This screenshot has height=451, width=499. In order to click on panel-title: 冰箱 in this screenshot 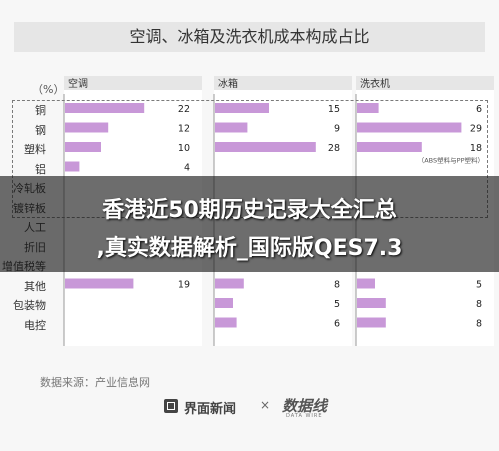, I will do `click(228, 83)`.